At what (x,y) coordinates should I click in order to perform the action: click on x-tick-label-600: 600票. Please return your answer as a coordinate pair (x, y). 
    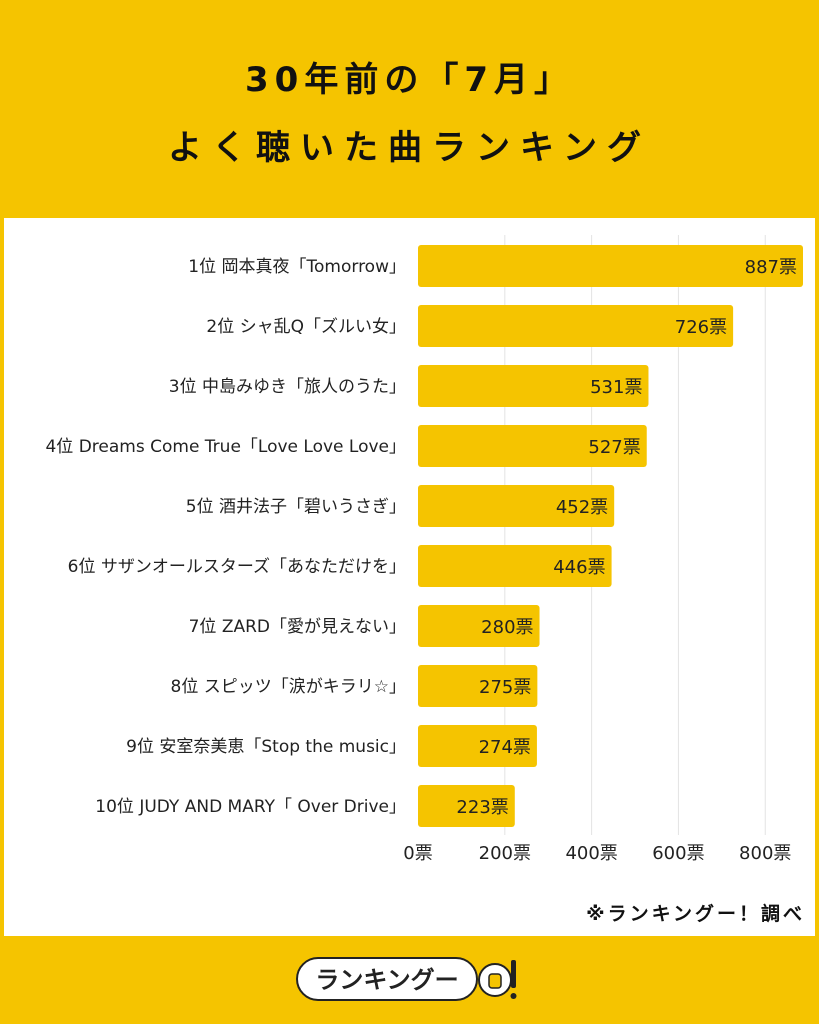
    Looking at the image, I should click on (678, 853).